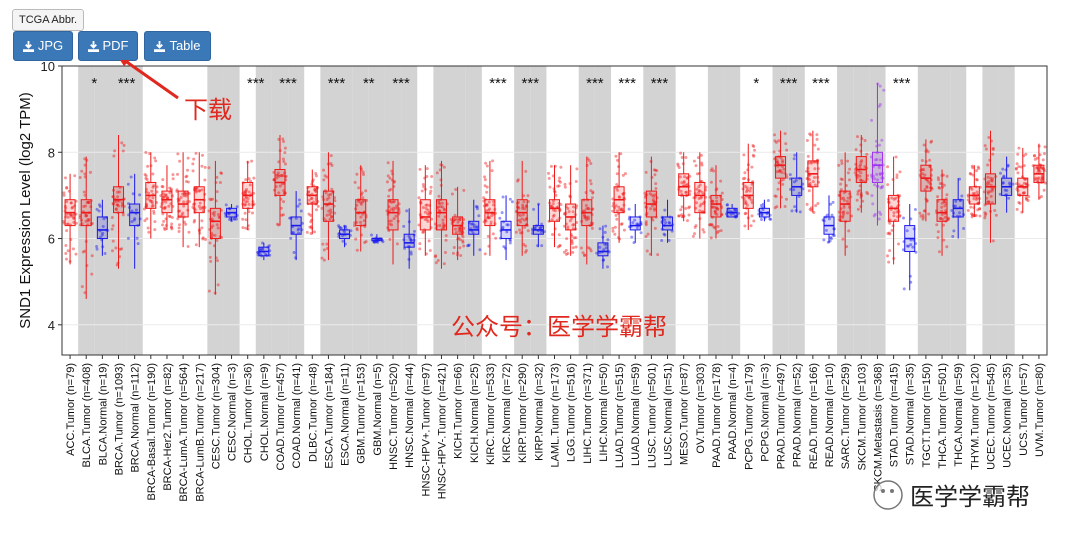  What do you see at coordinates (115, 45) in the screenshot?
I see `download-pdf-label: PDF` at bounding box center [115, 45].